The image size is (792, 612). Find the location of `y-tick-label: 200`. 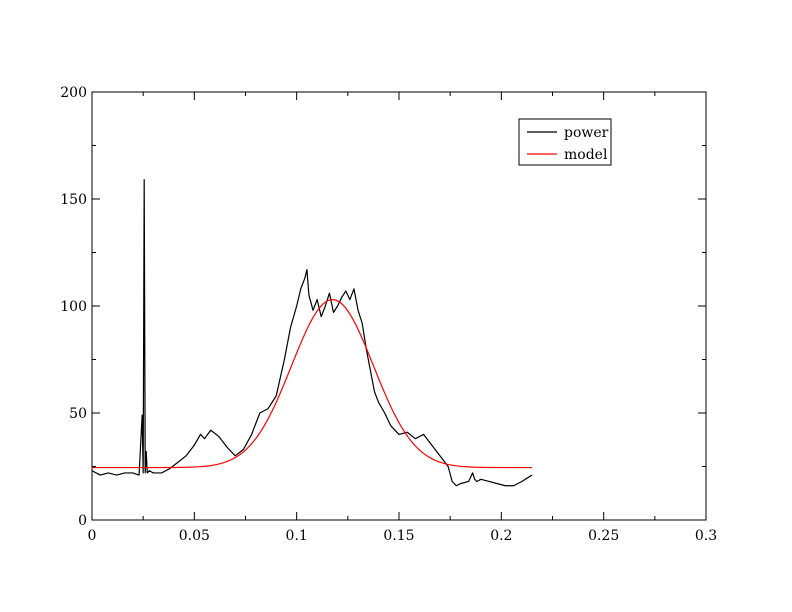

y-tick-label: 200 is located at coordinates (73, 93).